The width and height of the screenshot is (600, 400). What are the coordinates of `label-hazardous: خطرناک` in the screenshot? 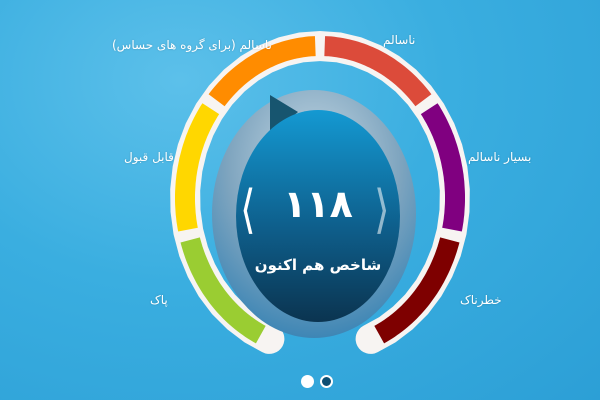 It's located at (481, 300).